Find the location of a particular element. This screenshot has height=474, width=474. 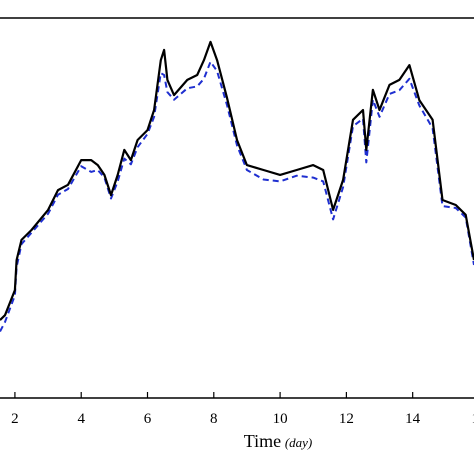

x-label-text: Time is located at coordinates (262, 441).